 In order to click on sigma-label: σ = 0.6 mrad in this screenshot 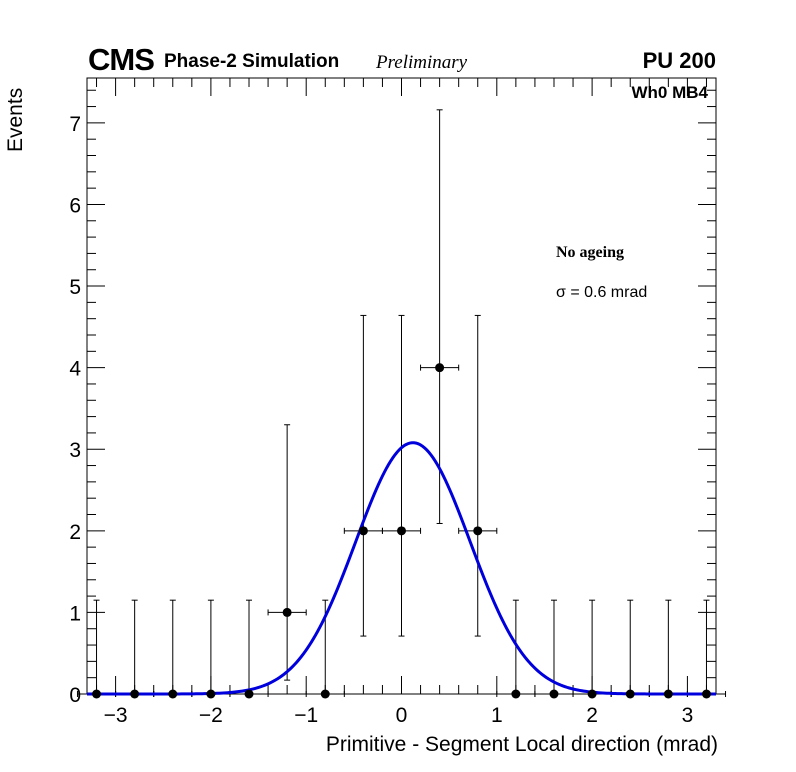, I will do `click(602, 292)`.